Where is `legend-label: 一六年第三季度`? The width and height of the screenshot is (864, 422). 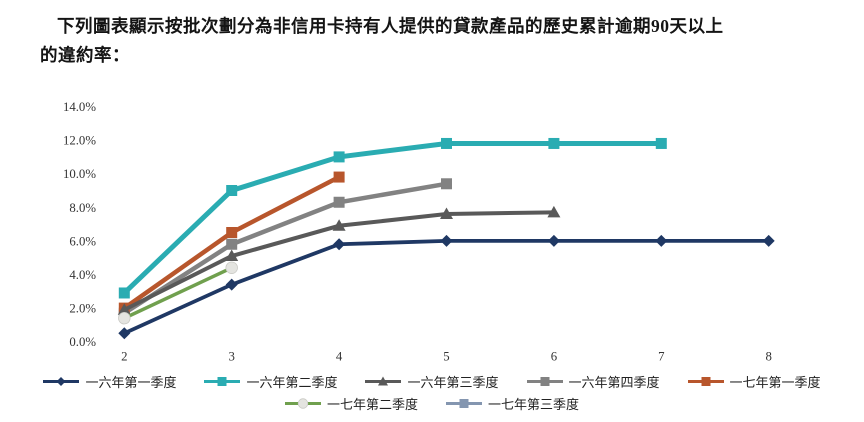 legend-label: 一六年第三季度 is located at coordinates (453, 382).